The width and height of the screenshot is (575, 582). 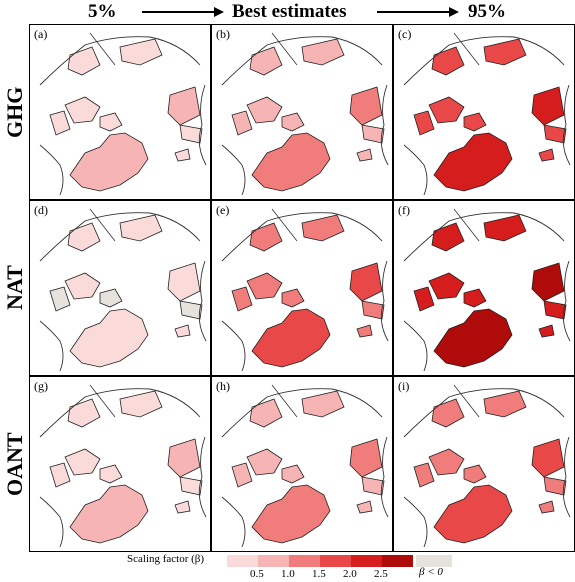 I want to click on arrow-right, so click(x=418, y=12).